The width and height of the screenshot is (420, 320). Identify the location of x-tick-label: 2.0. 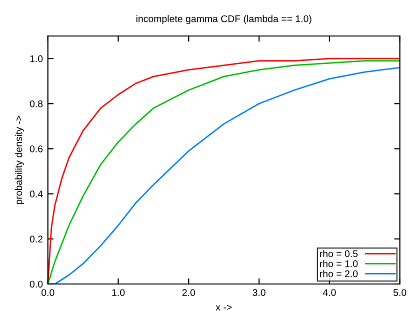
(189, 292).